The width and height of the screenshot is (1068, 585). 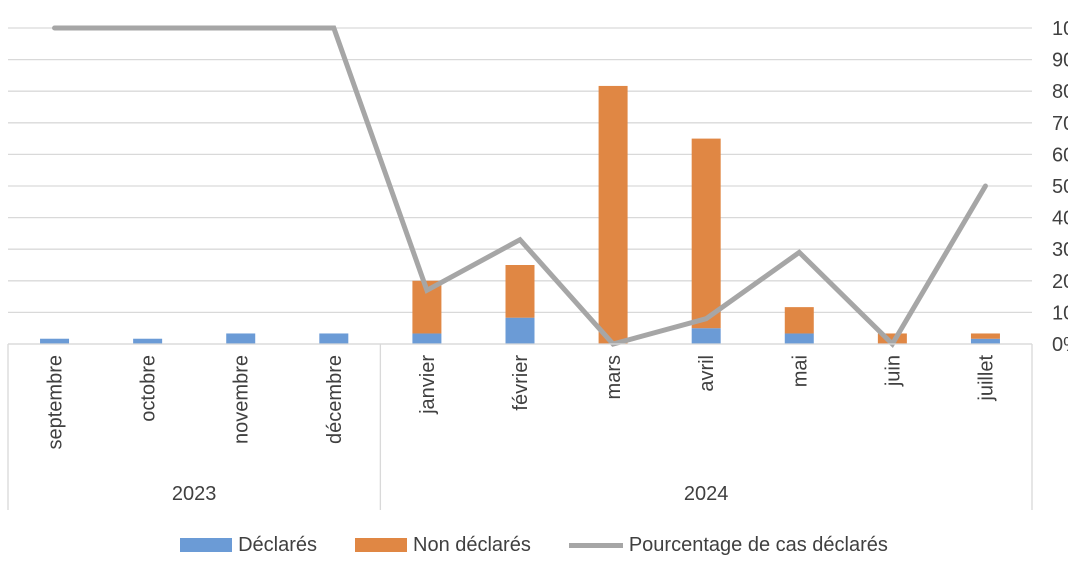 I want to click on legend-item-non-declares: Non déclarés, so click(x=443, y=545).